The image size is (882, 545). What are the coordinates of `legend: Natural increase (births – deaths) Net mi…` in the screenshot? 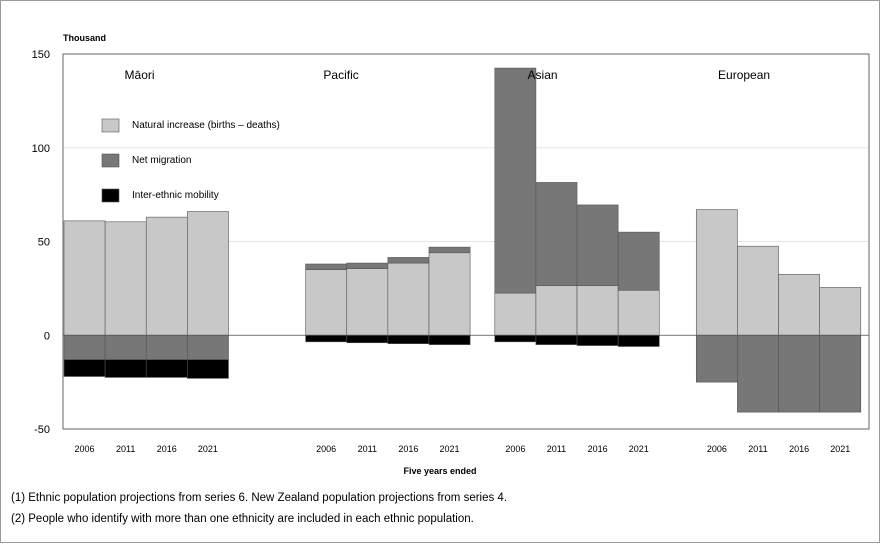 It's located at (190, 160).